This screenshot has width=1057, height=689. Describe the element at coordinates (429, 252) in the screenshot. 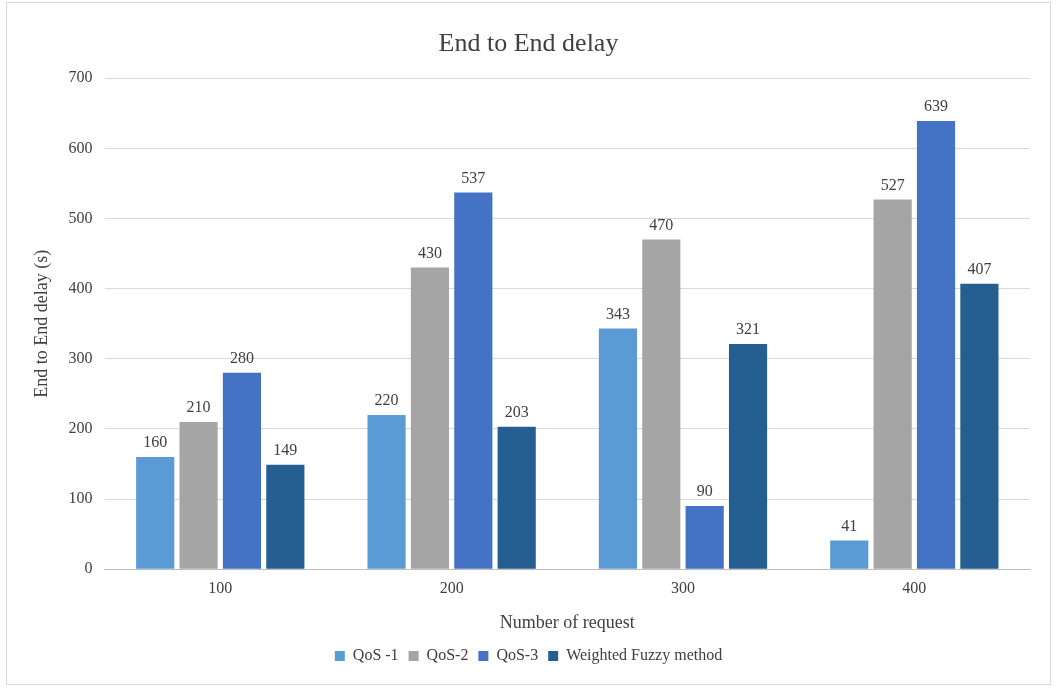

I see `data-label: 430` at that location.